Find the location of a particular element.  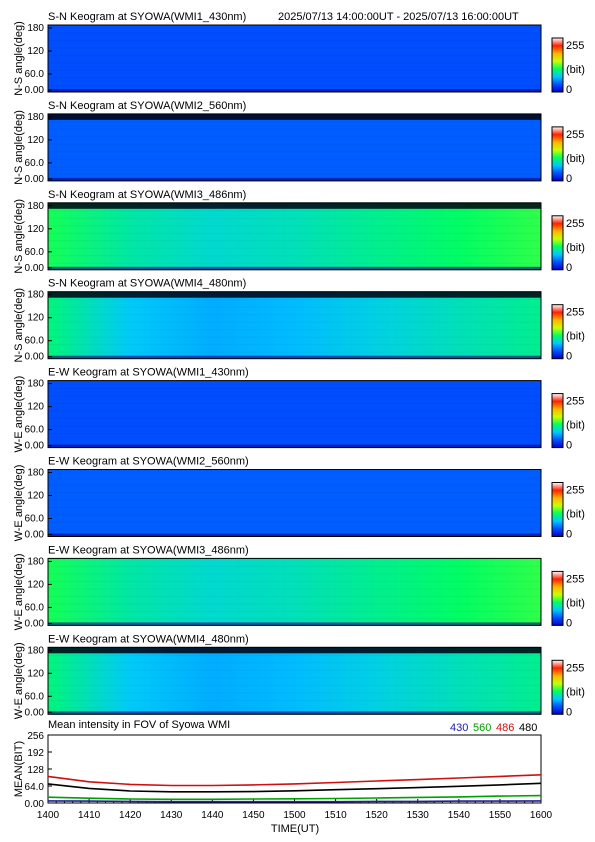

y-tick-label: 192 is located at coordinates (35, 753).